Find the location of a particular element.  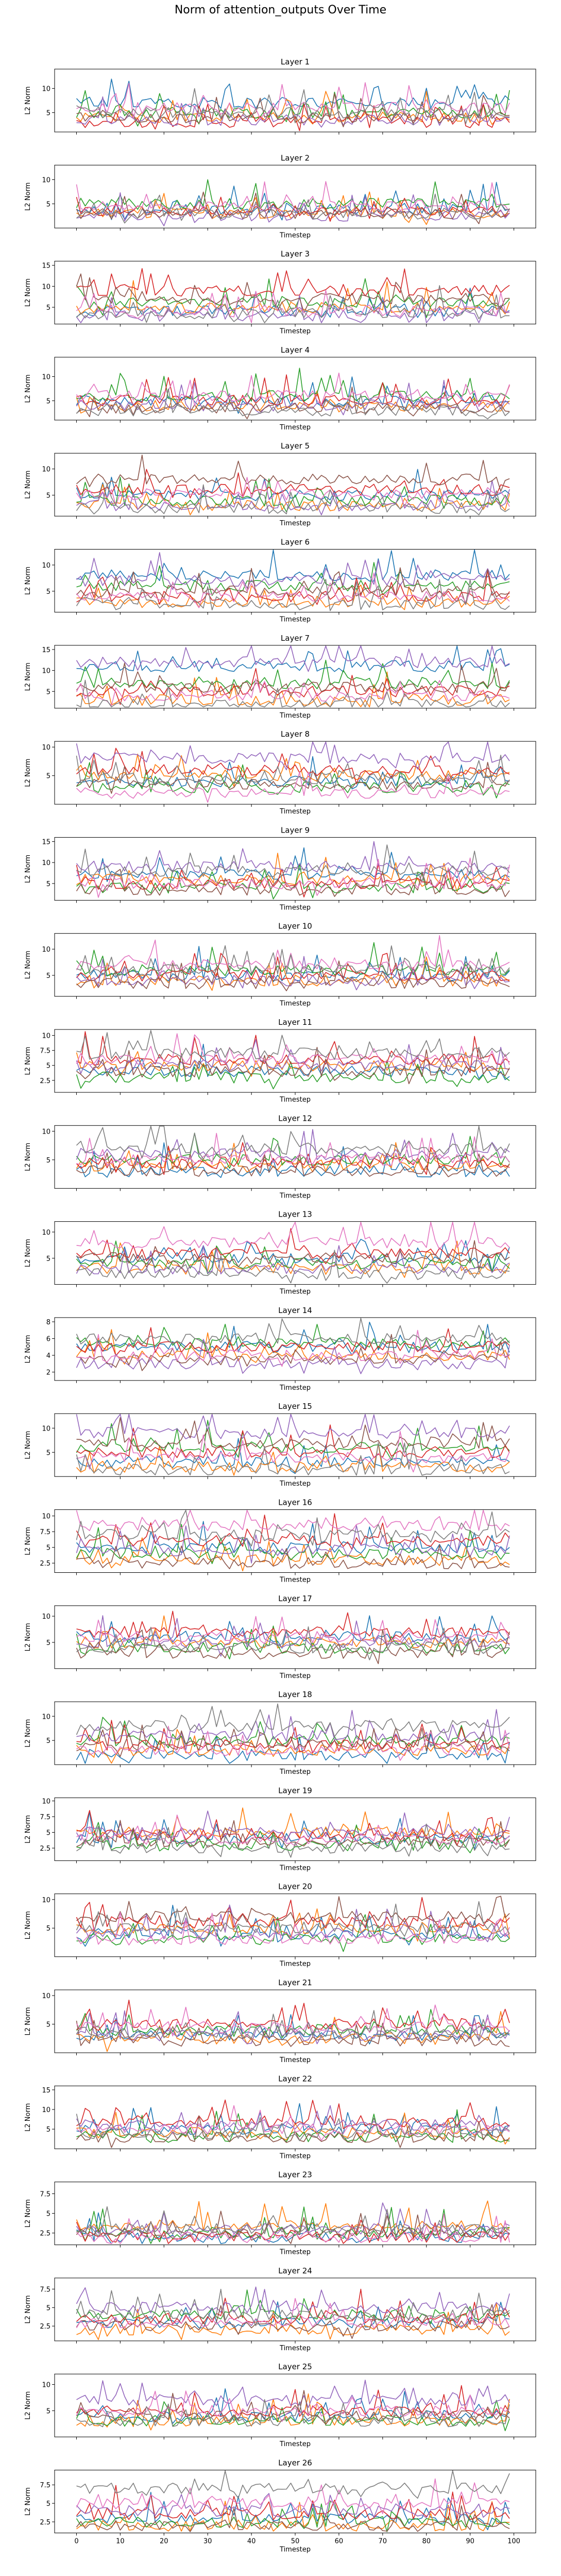

y-tick-label: 2.5 is located at coordinates (45, 2234).